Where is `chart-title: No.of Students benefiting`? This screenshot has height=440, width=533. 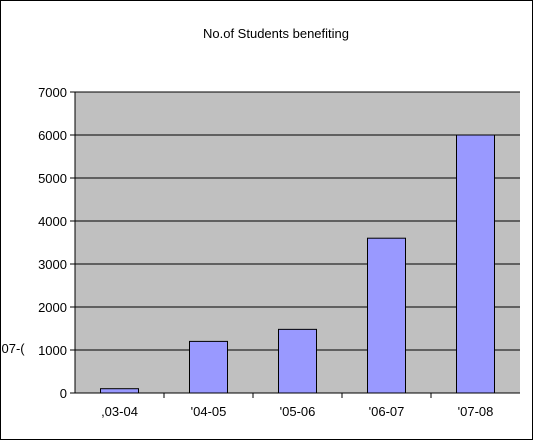
chart-title: No.of Students benefiting is located at coordinates (276, 33).